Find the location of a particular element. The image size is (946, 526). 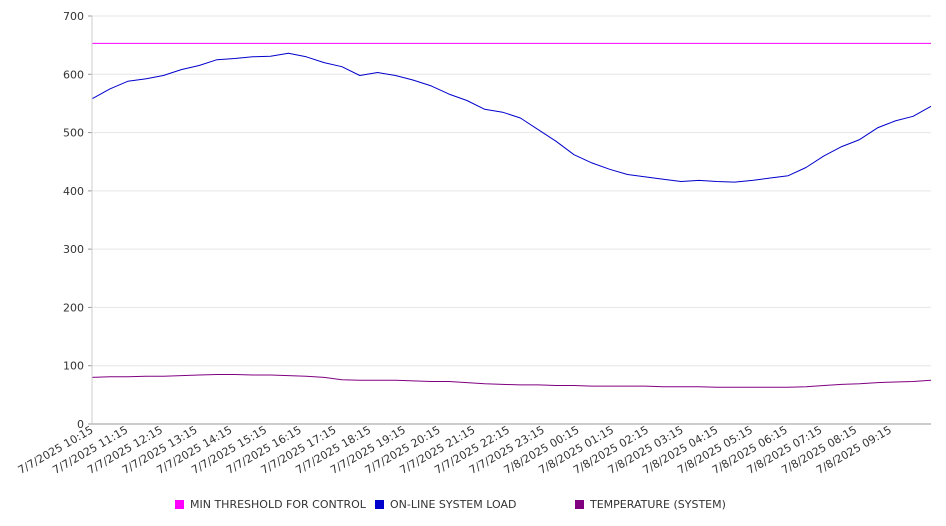

y-tick-label-700: 700 is located at coordinates (73, 16).